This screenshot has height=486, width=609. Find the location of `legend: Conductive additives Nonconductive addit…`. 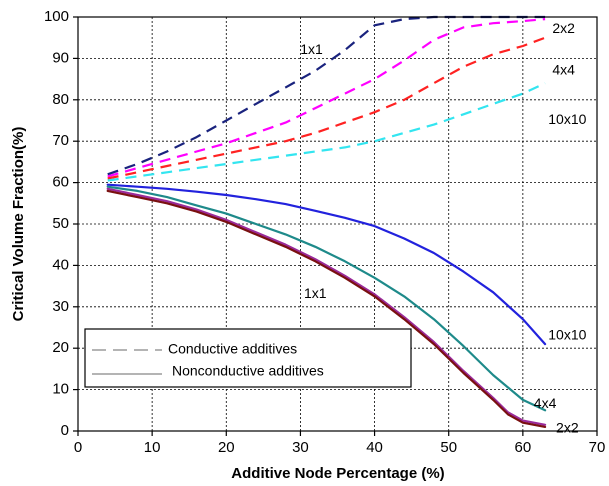

legend: Conductive additives Nonconductive addit… is located at coordinates (248, 358).